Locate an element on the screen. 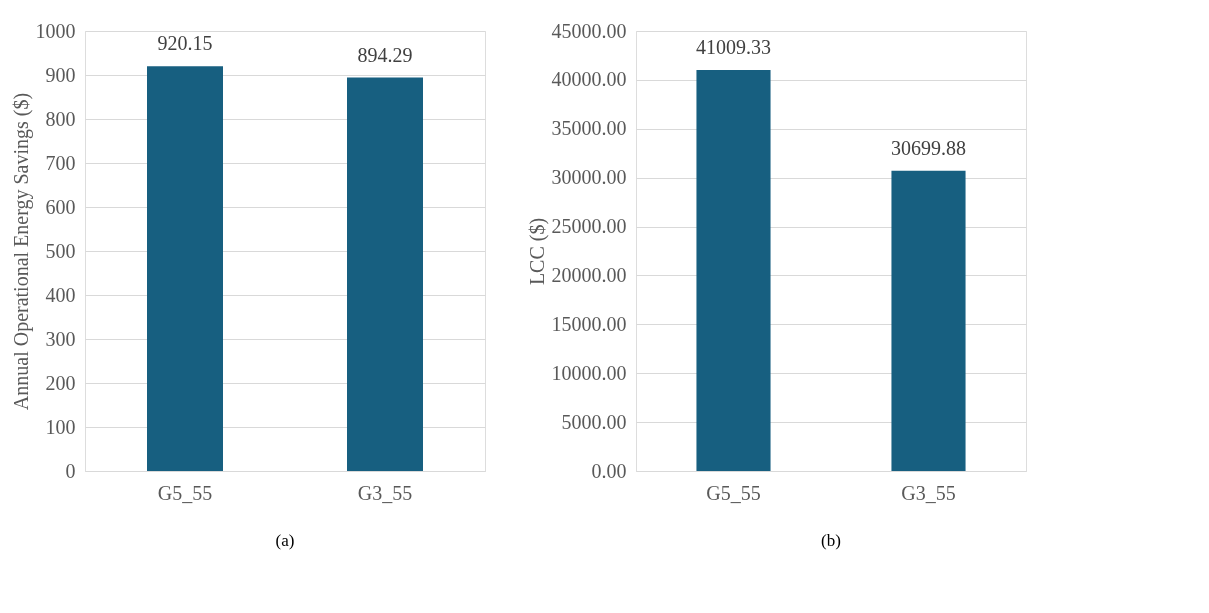 The height and width of the screenshot is (613, 1209). y-tick-label: 400 is located at coordinates (60, 294).